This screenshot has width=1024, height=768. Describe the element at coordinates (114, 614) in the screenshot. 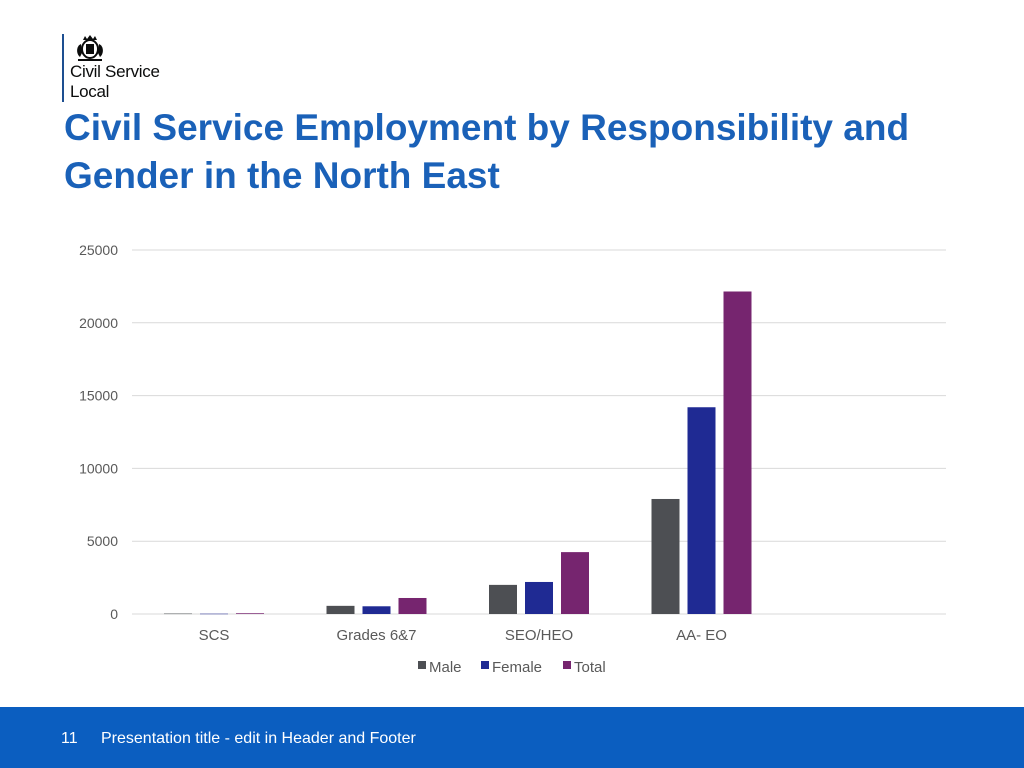

I see `y-tick-label: 0` at that location.